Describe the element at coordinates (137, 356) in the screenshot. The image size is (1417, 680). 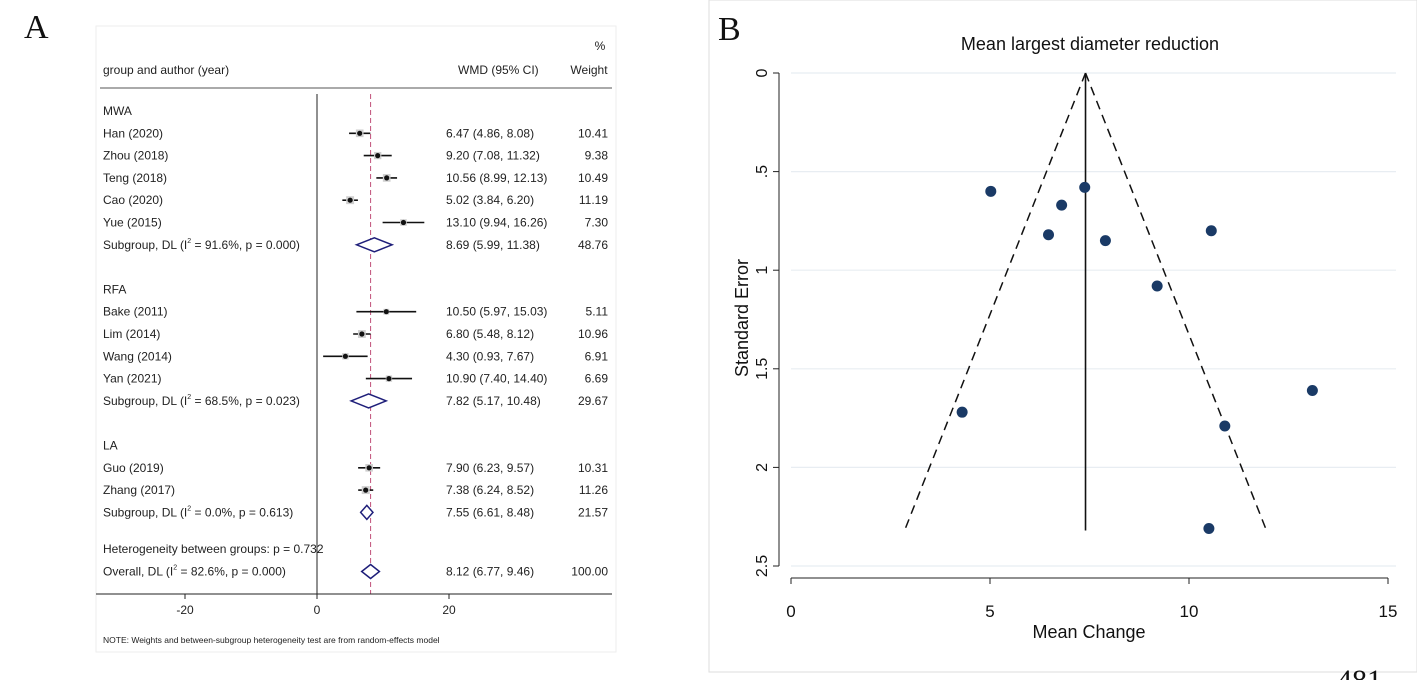
I see `study-label: Wang (2014)` at that location.